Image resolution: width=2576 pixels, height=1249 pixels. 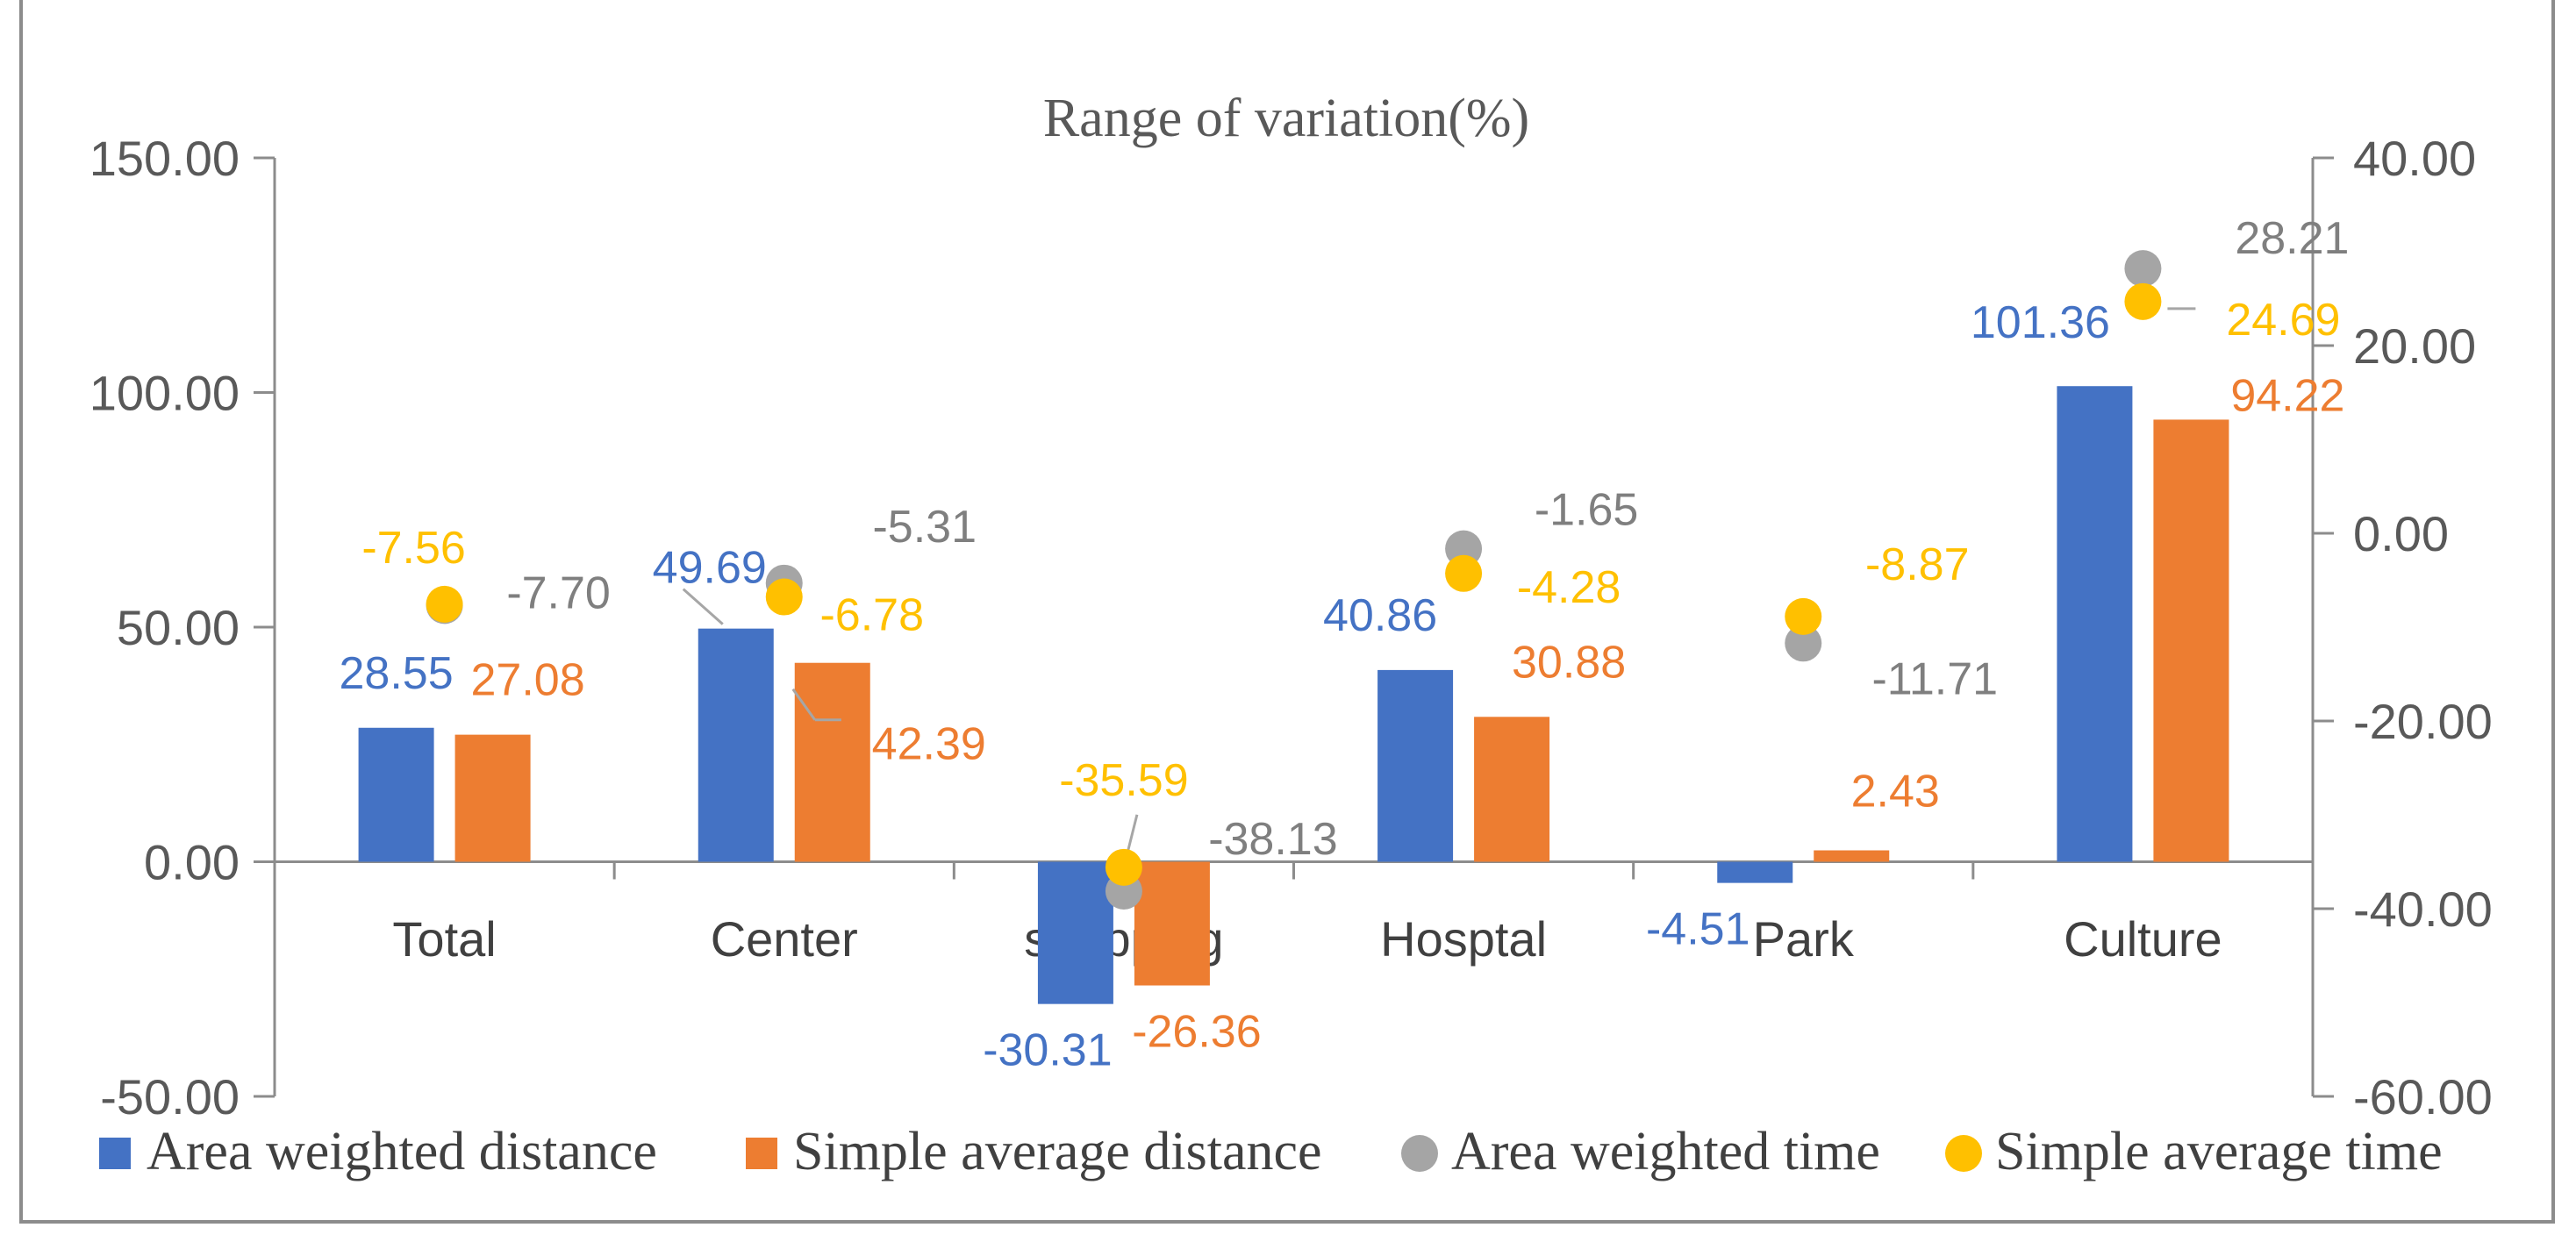 What do you see at coordinates (710, 568) in the screenshot?
I see `data-label-area-weighted-distance-center: 49.69` at bounding box center [710, 568].